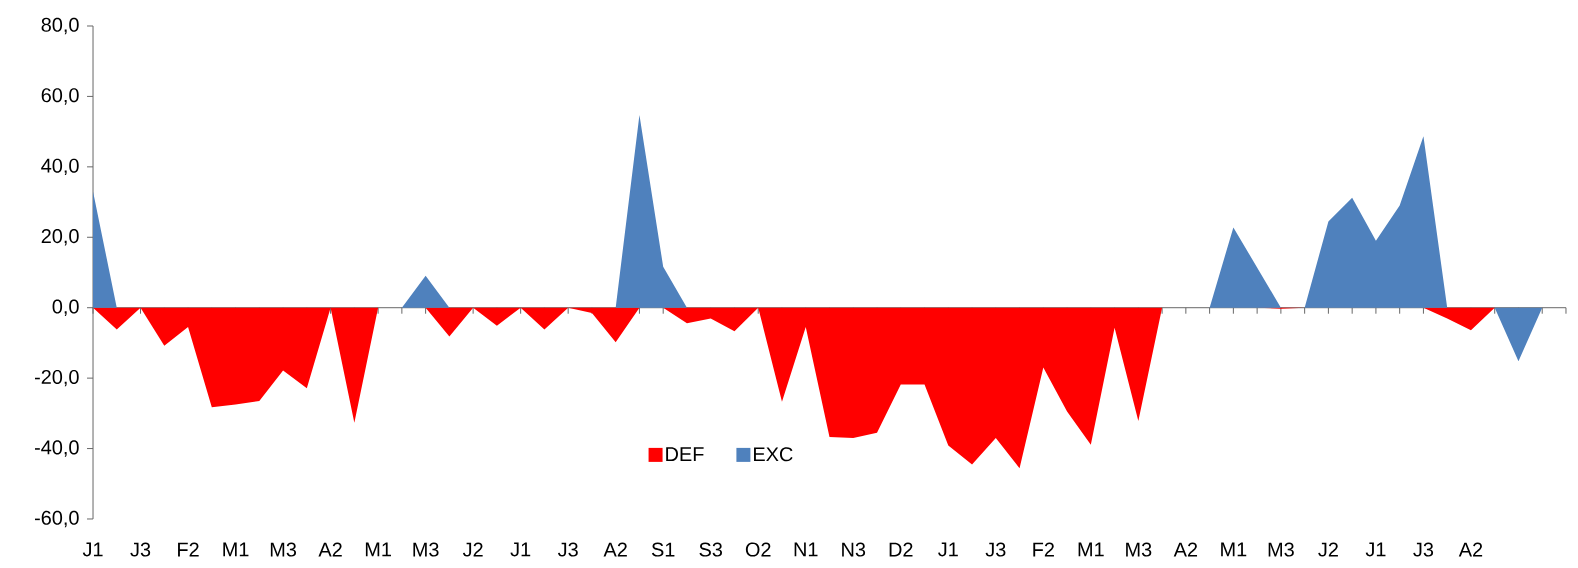  Describe the element at coordinates (663, 549) in the screenshot. I see `x-tick-label: S1` at that location.